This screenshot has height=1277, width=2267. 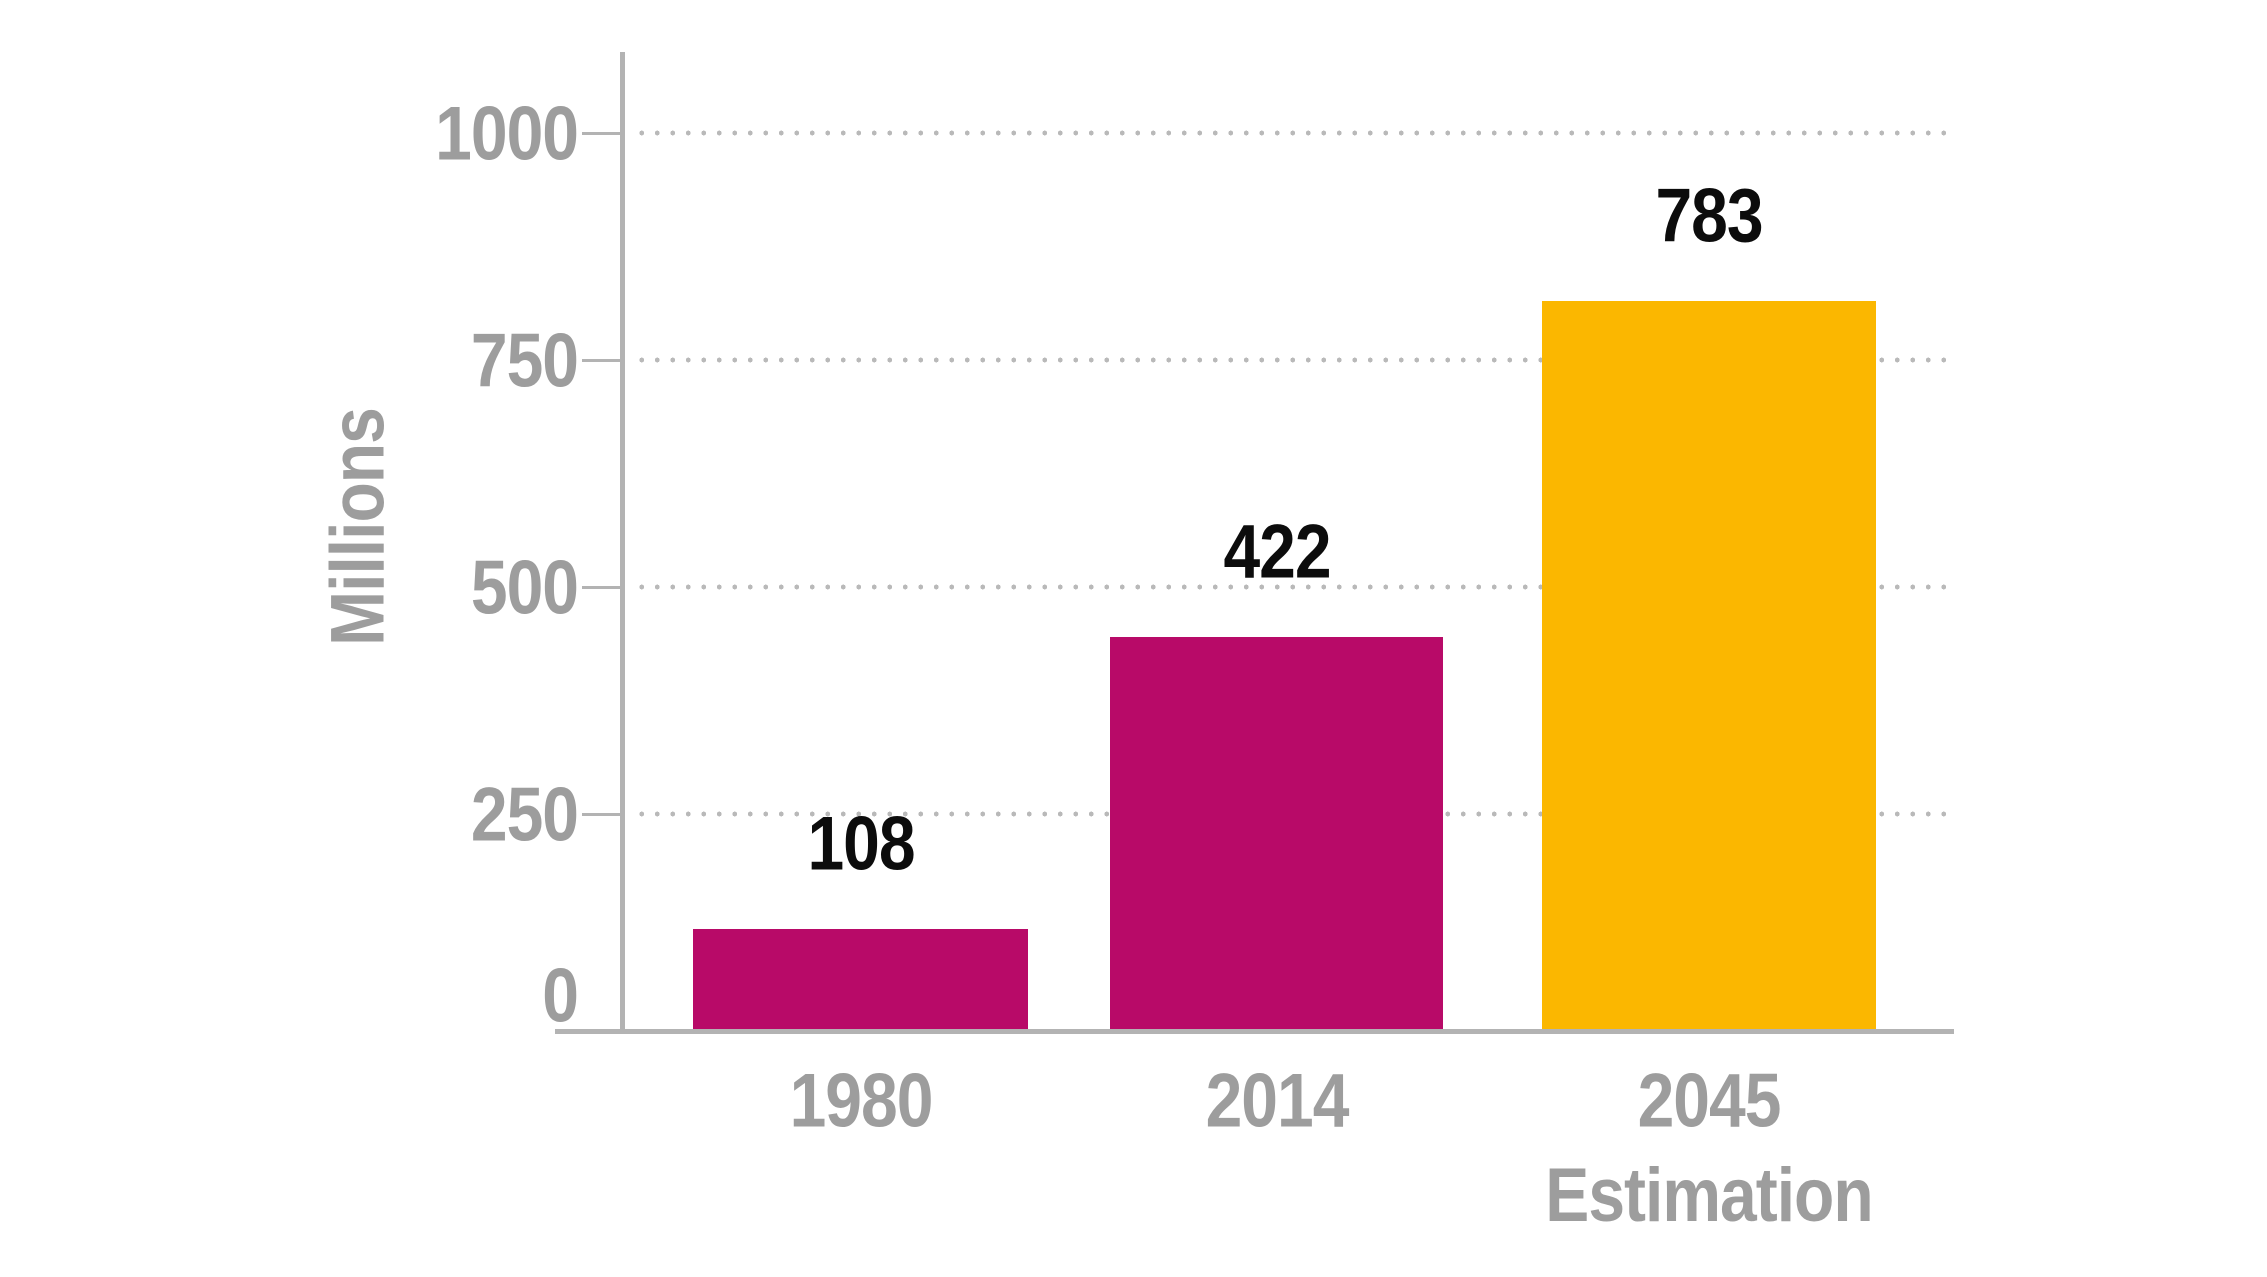 I want to click on y-tick-label-0: 0, so click(x=453, y=994).